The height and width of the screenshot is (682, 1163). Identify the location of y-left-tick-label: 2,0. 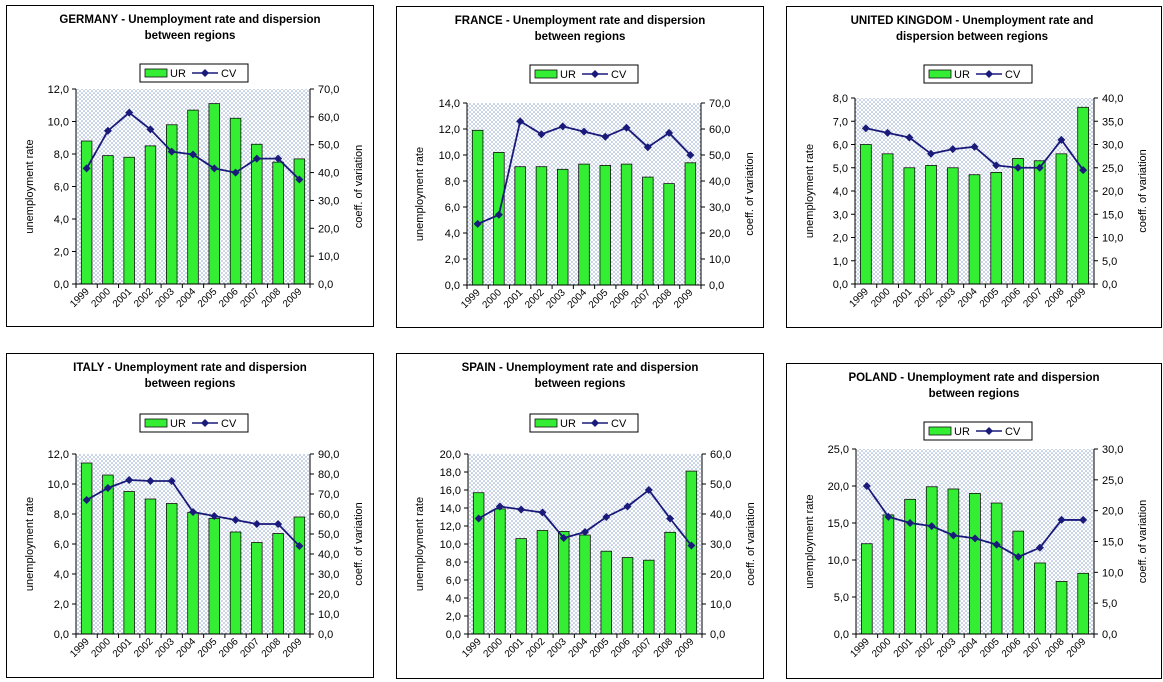
(840, 239).